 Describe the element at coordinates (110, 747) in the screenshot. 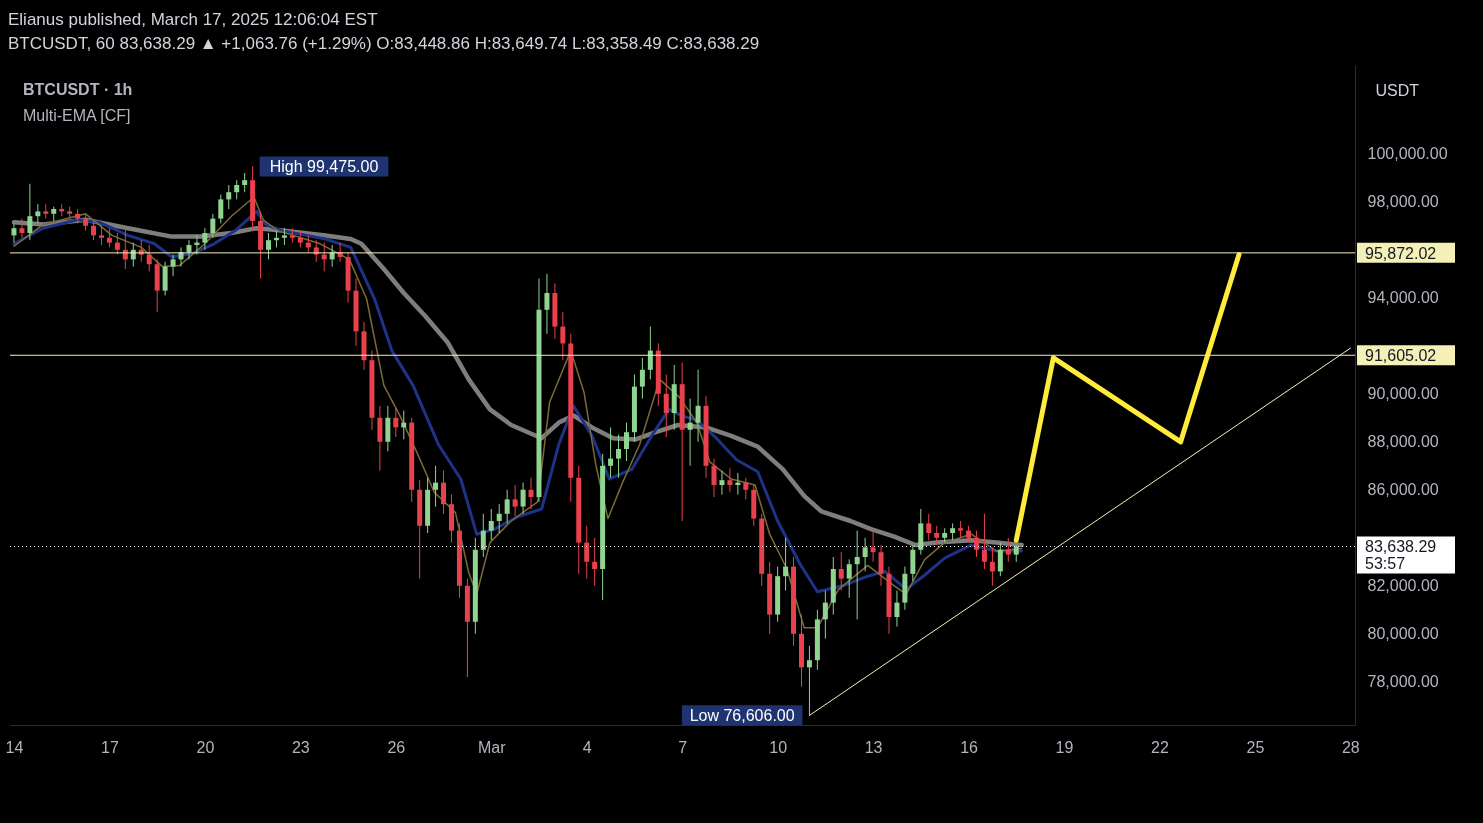

I see `x-tick-label: 17` at that location.